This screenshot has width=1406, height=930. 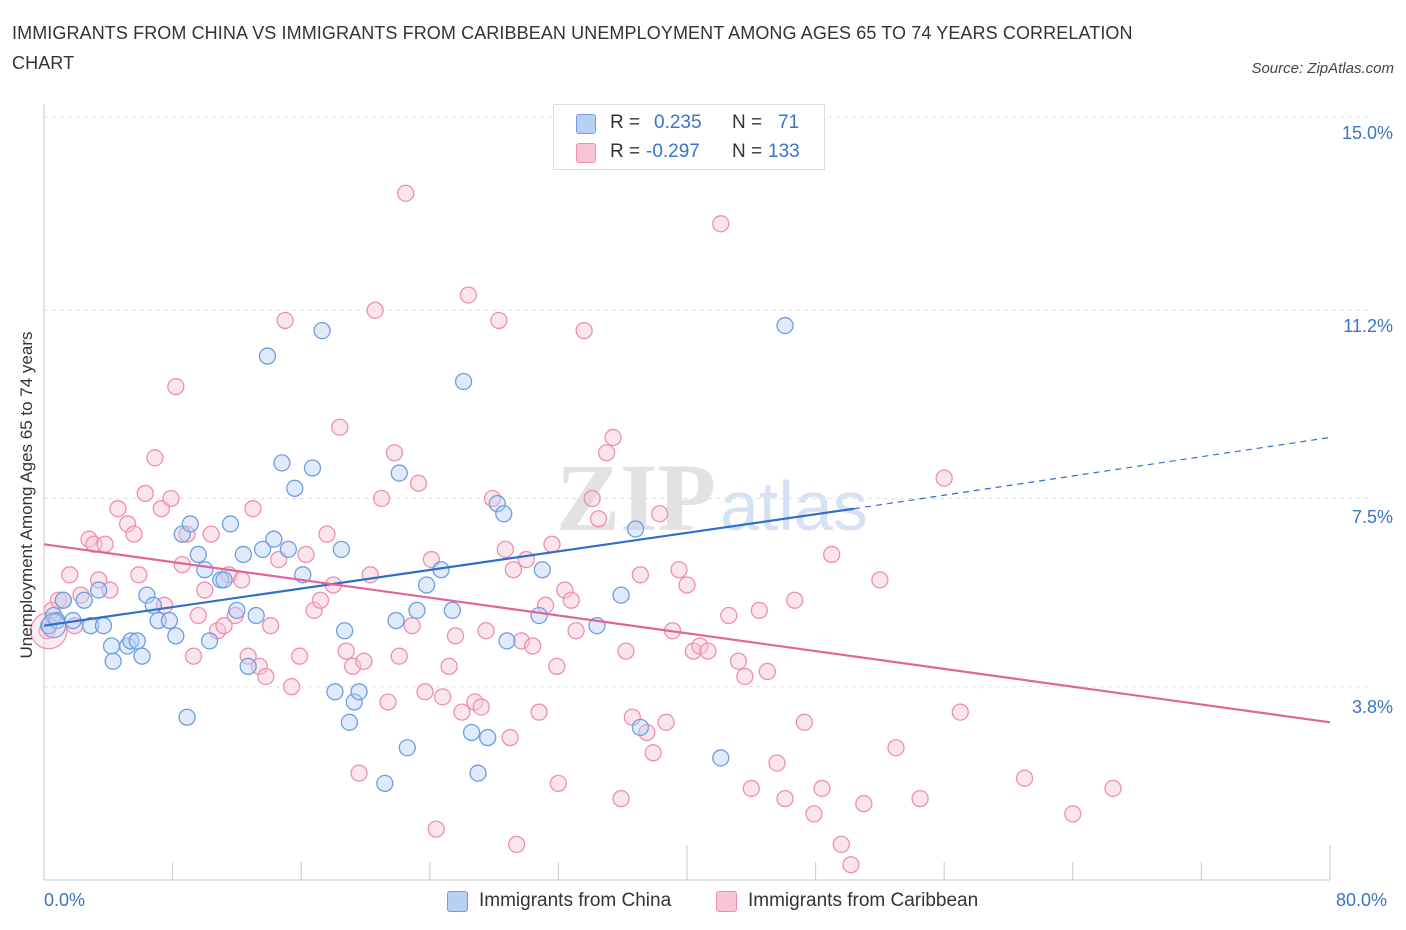 What do you see at coordinates (575, 900) in the screenshot?
I see `legend-label: Immigrants from China` at bounding box center [575, 900].